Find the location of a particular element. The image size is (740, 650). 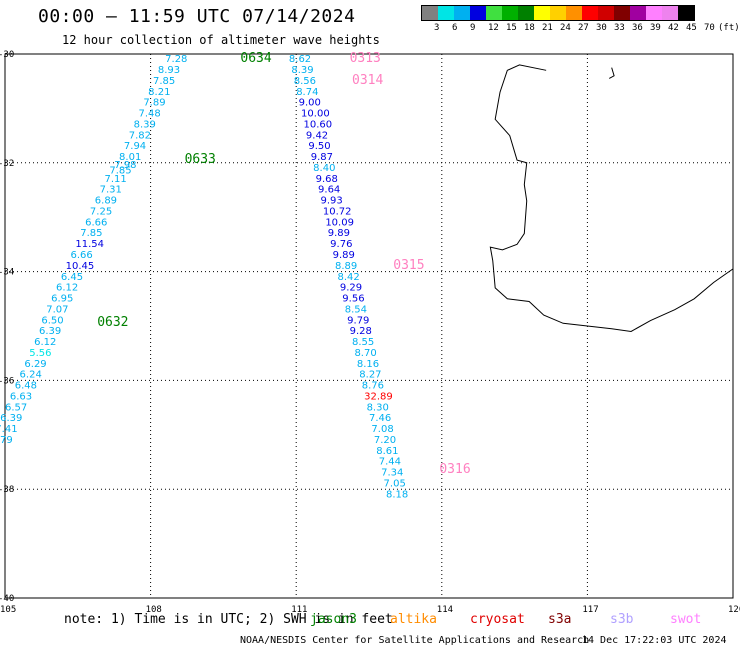

wave-height-label: 9.79 is located at coordinates (358, 320).